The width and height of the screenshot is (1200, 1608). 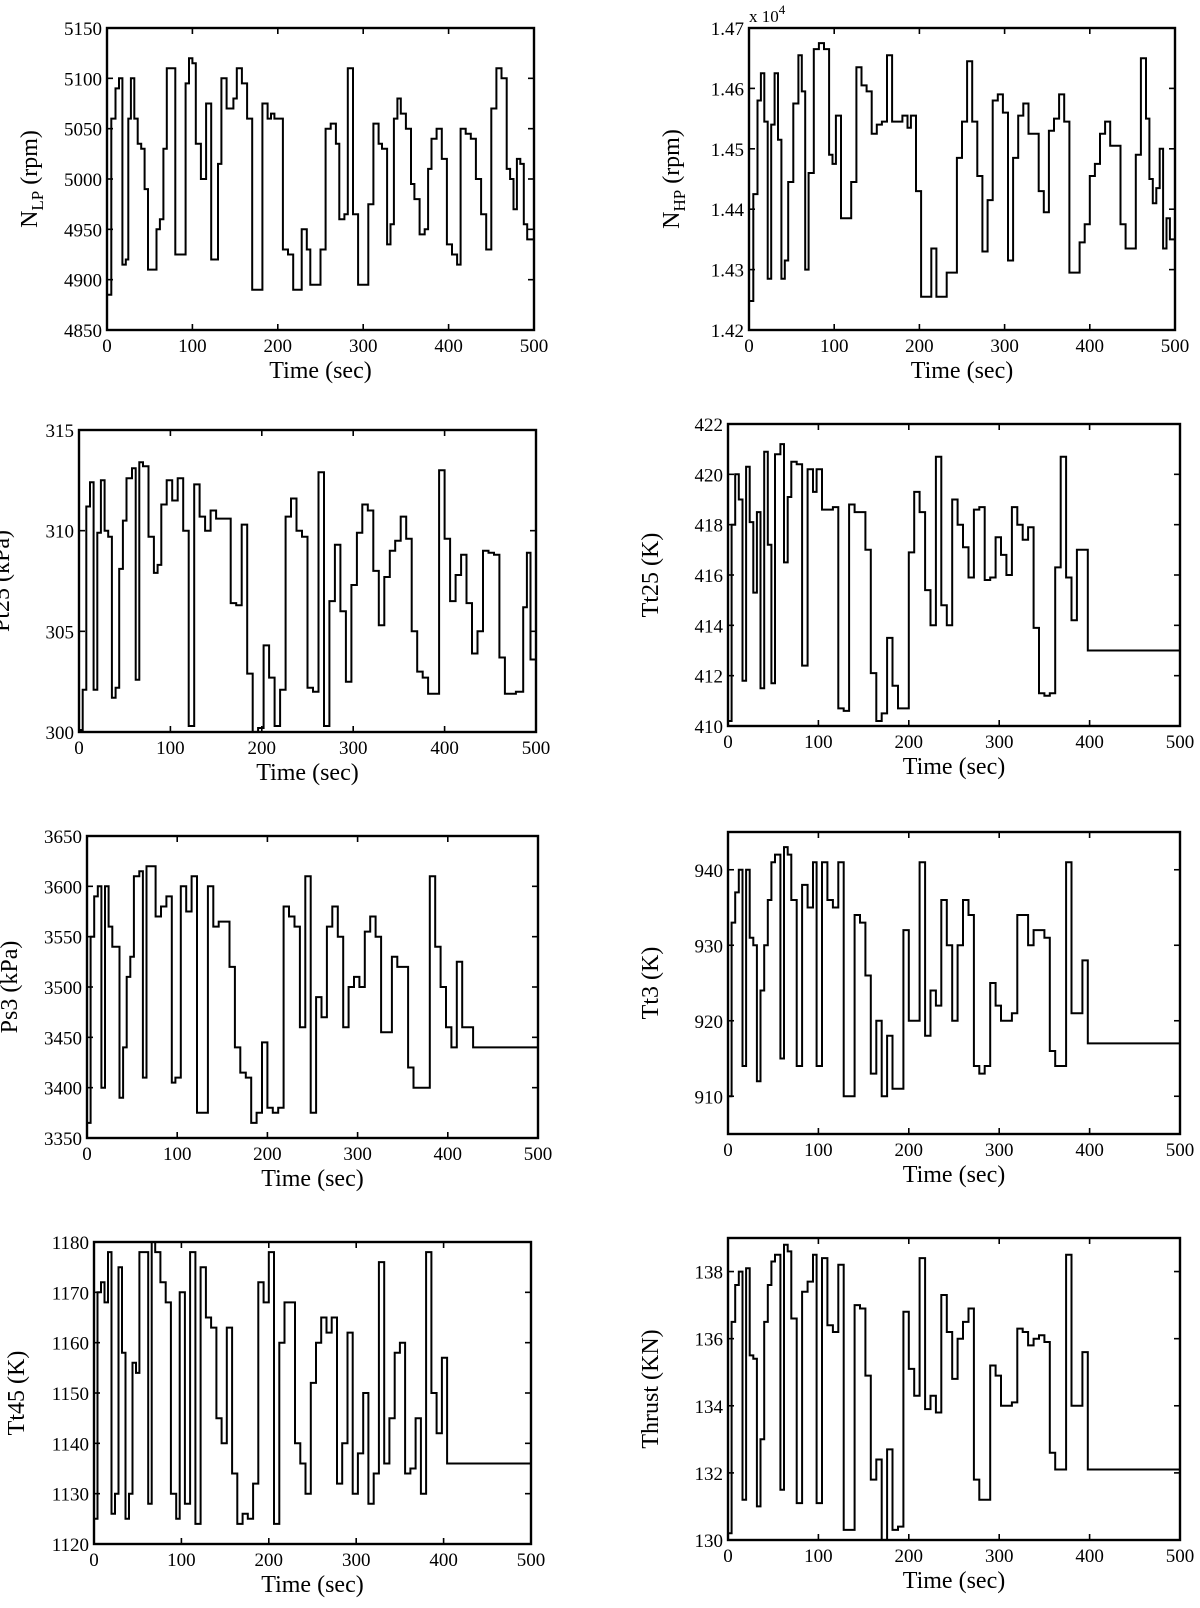 What do you see at coordinates (83, 180) in the screenshot?
I see `nlp-ytick-label: 5000` at bounding box center [83, 180].